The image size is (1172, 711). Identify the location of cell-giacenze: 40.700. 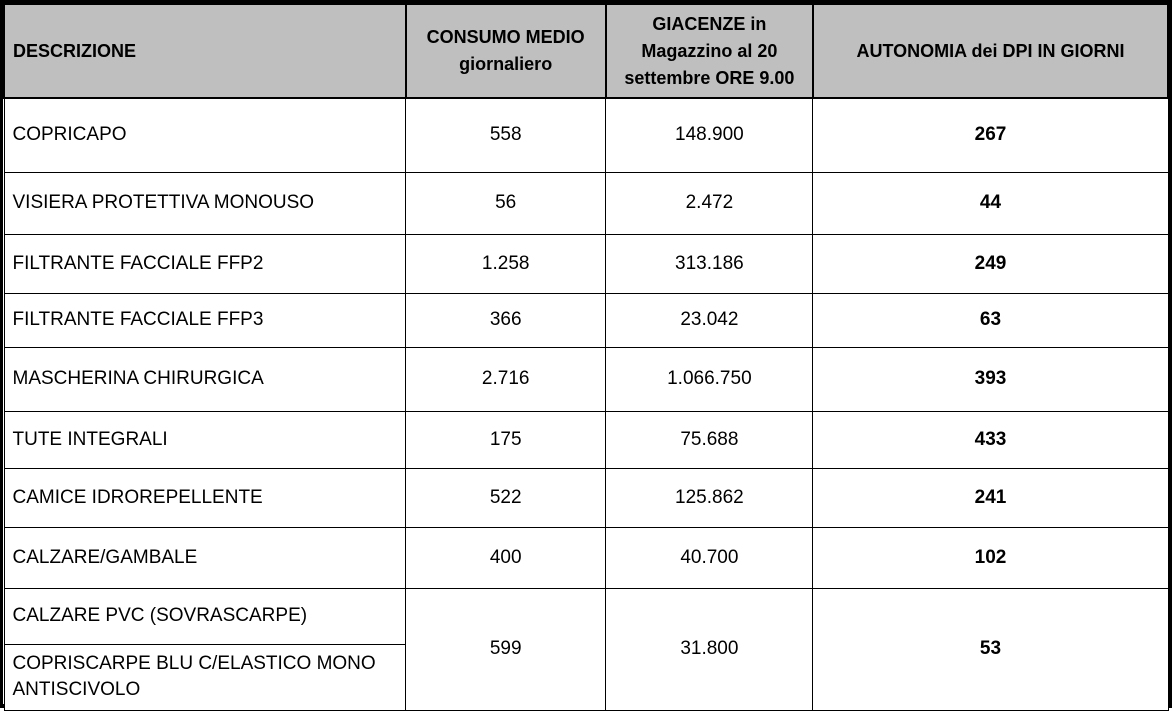
(709, 557).